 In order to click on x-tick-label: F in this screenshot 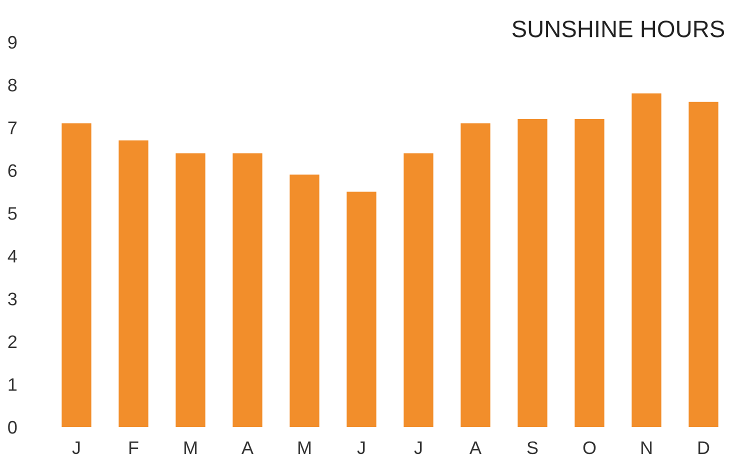, I will do `click(133, 448)`.